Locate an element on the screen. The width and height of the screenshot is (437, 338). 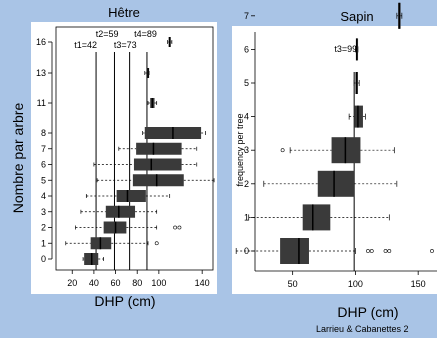
sapin-y-tick-label: 0 is located at coordinates (246, 251).